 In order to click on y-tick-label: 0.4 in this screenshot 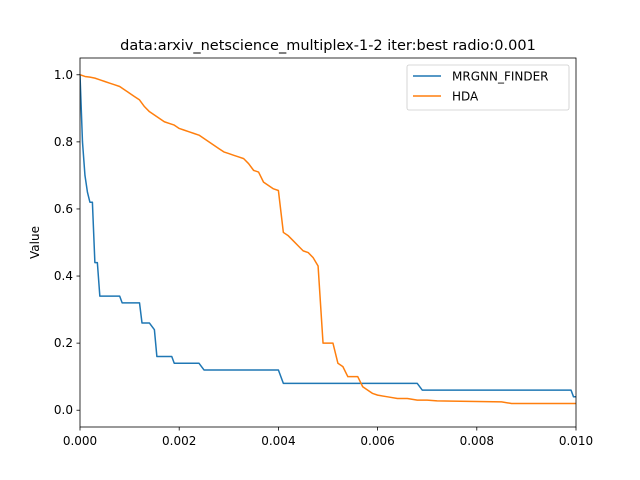, I will do `click(63, 276)`.